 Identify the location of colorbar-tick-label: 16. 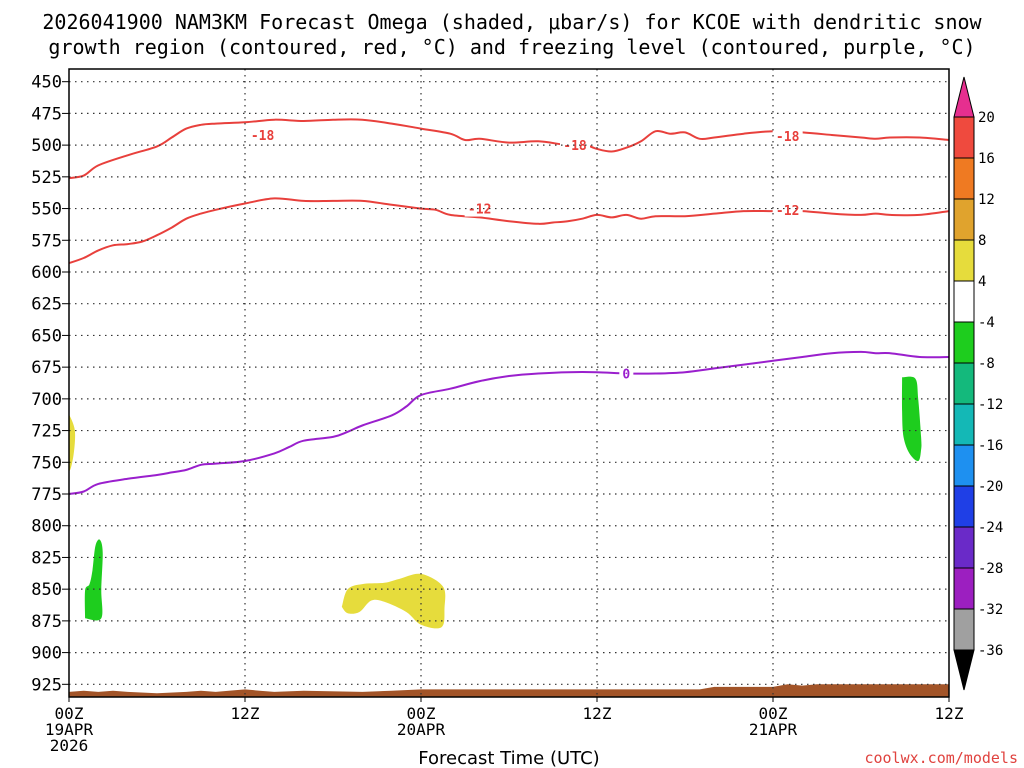
(986, 159).